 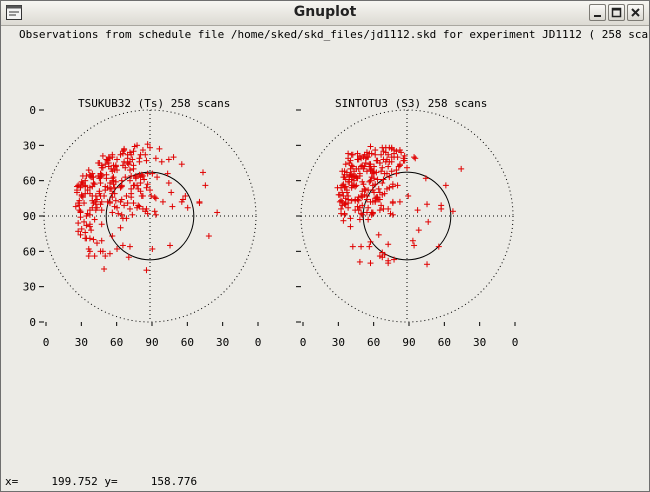 I want to click on x-tick-label: 60, so click(x=373, y=342).